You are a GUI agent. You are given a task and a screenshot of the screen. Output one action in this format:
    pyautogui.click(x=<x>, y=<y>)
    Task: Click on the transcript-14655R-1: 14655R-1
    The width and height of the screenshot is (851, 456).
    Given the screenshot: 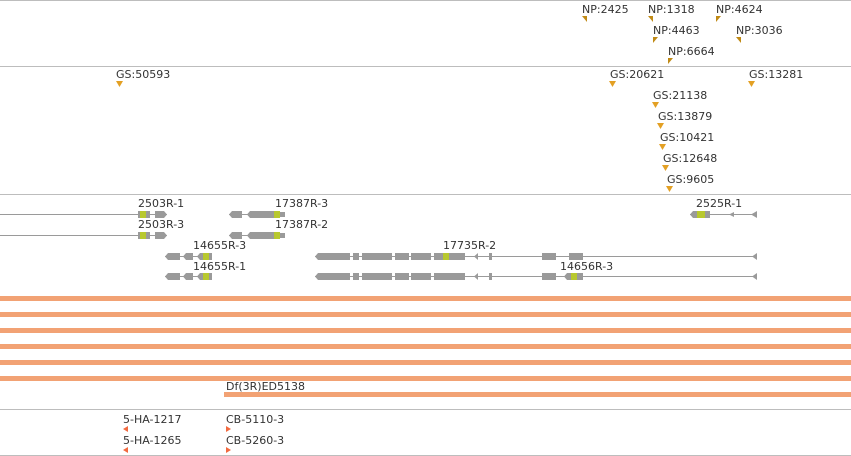 What is the action you would take?
    pyautogui.click(x=205, y=270)
    